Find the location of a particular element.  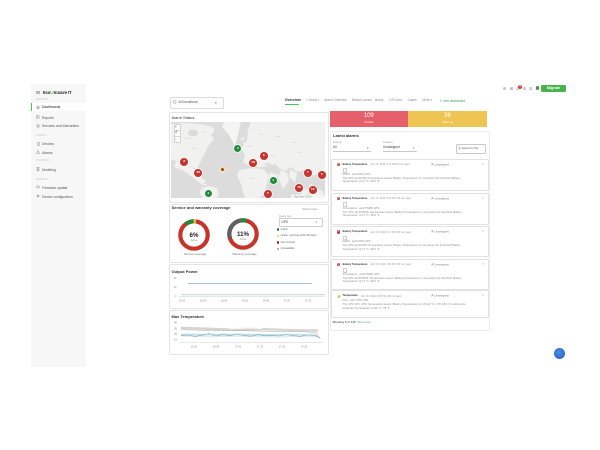

svg-text: 11% is located at coordinates (242, 233).